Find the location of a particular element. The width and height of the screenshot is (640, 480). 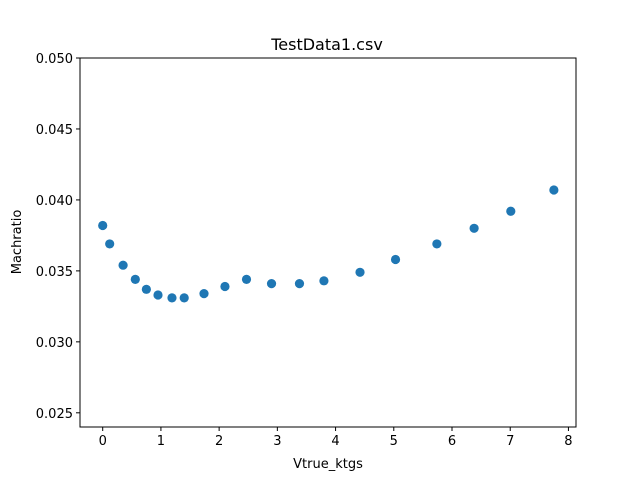

y-axis: 0.025 0.030 0.035 0.040 0.045 0.050 is located at coordinates (58, 237).